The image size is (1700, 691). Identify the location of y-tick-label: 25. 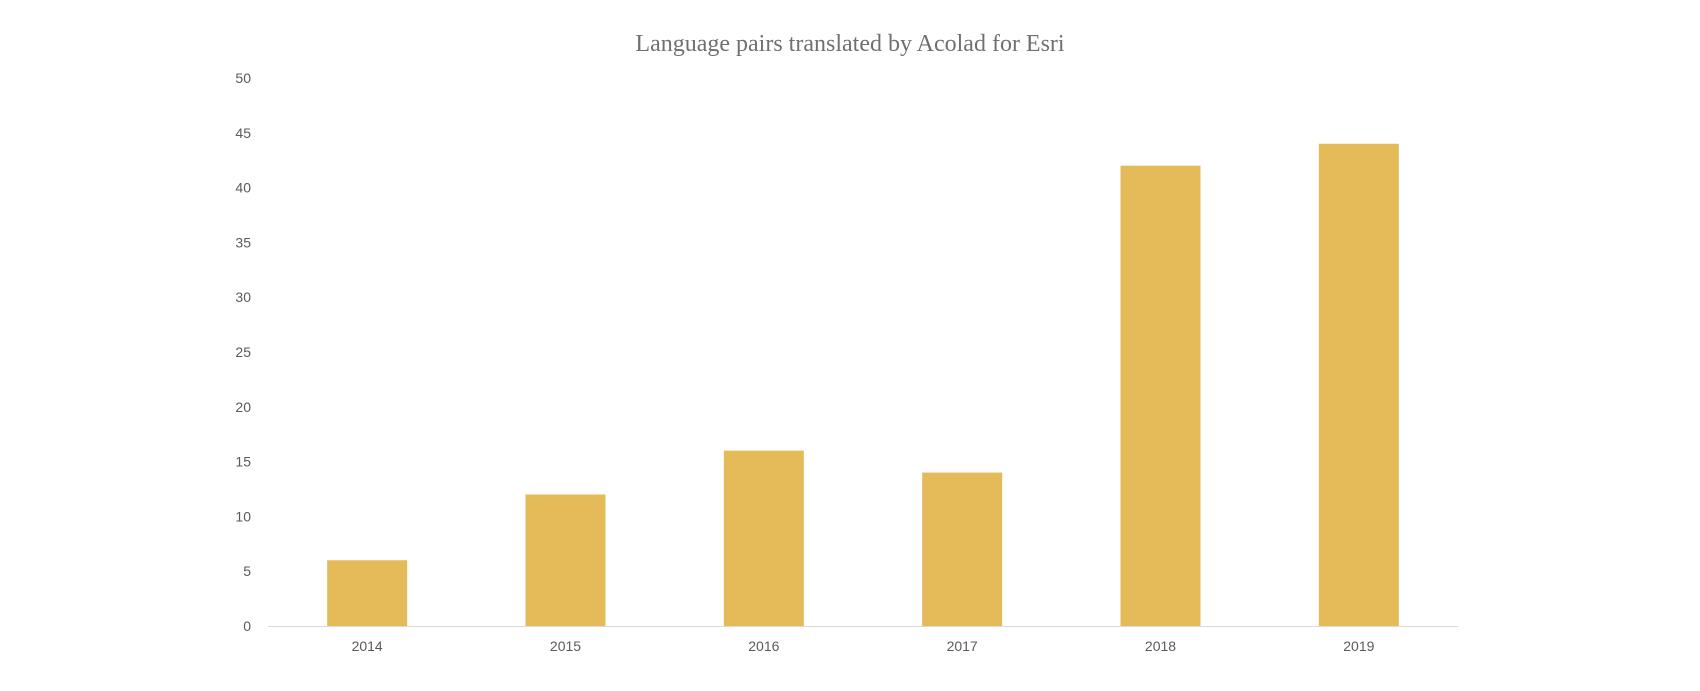
(243, 352).